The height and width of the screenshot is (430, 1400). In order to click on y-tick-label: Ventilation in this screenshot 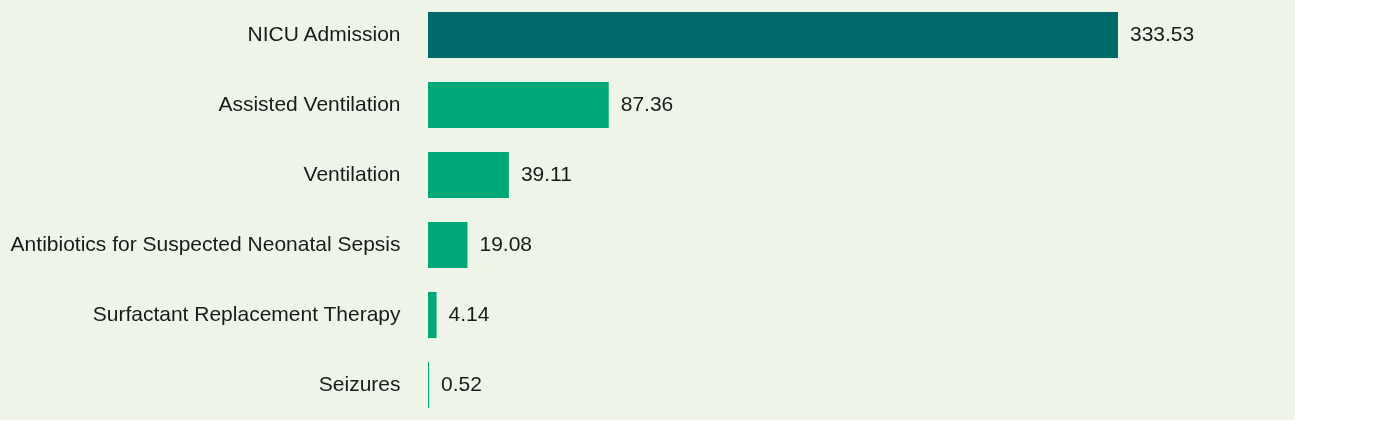, I will do `click(352, 173)`.